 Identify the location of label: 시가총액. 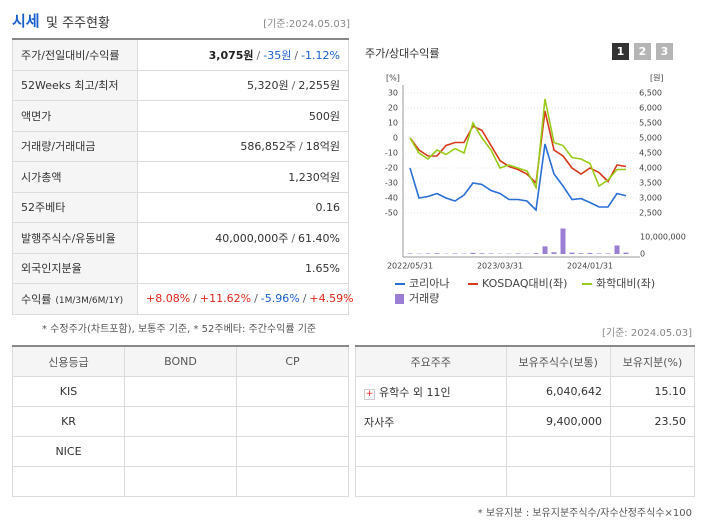
(41, 177).